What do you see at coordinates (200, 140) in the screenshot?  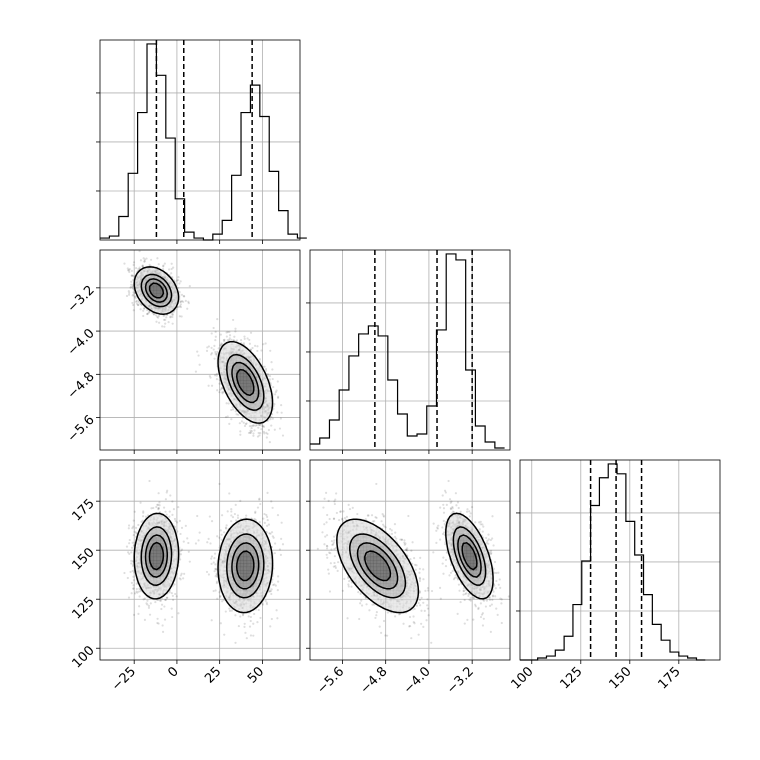 I see `panel-frame` at bounding box center [200, 140].